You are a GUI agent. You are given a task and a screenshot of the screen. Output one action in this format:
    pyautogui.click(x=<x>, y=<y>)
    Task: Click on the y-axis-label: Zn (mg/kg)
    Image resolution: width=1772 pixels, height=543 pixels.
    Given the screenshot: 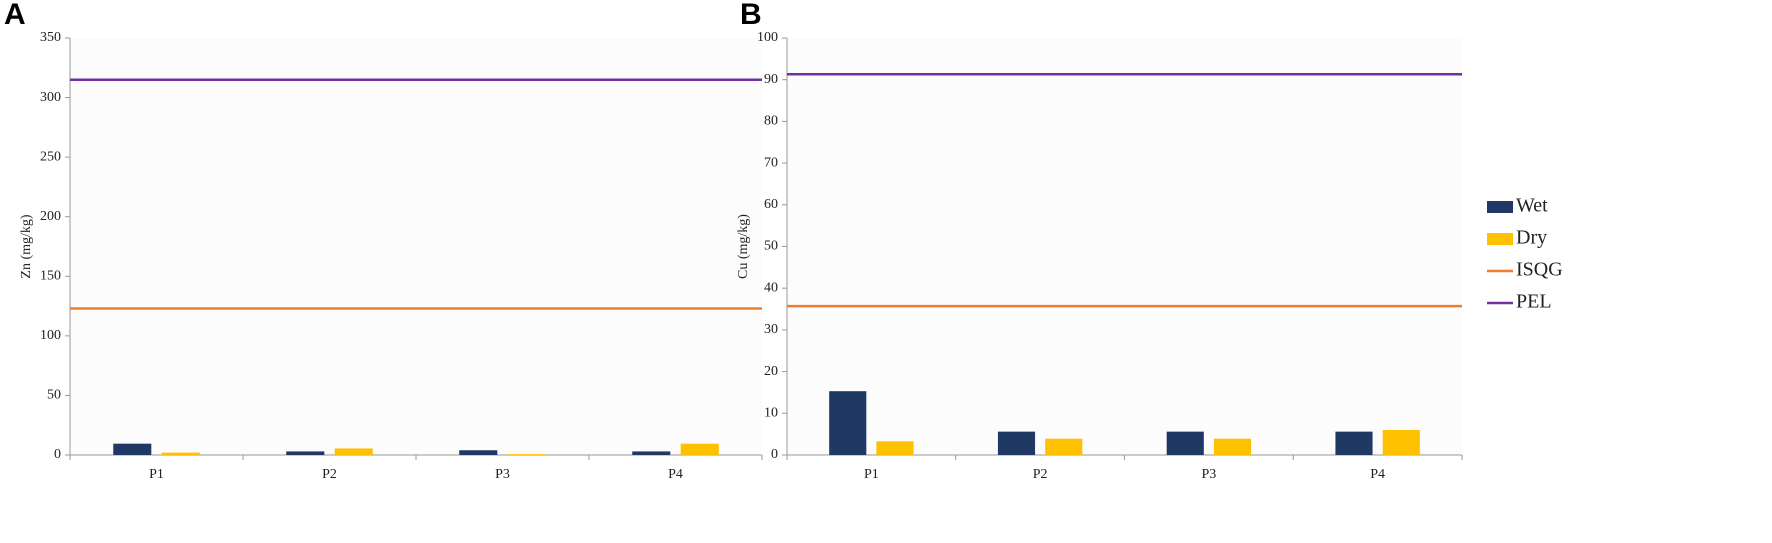 What is the action you would take?
    pyautogui.click(x=26, y=246)
    